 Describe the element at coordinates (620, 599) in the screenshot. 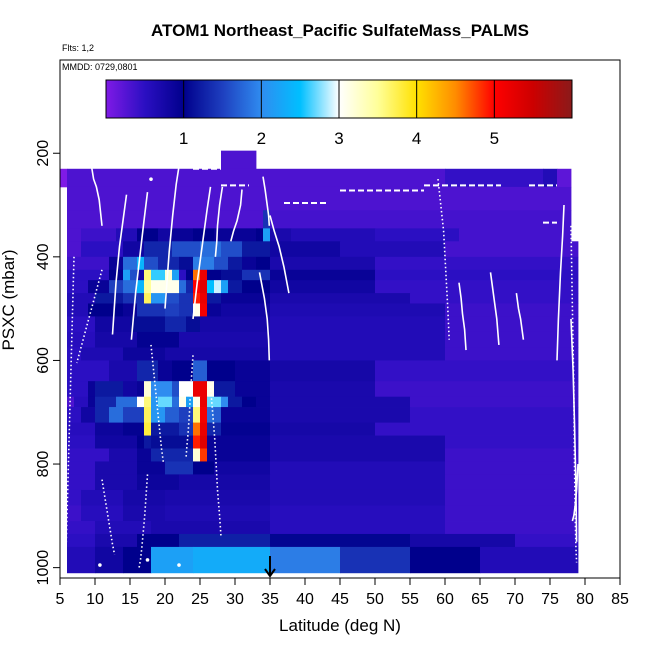

I see `x-tick-label: 85` at that location.